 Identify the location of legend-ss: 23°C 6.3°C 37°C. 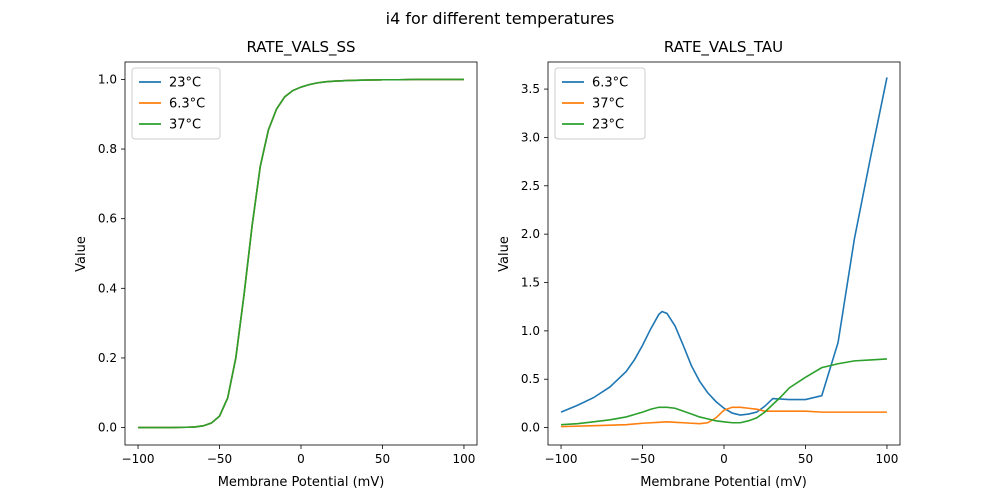
(176, 103).